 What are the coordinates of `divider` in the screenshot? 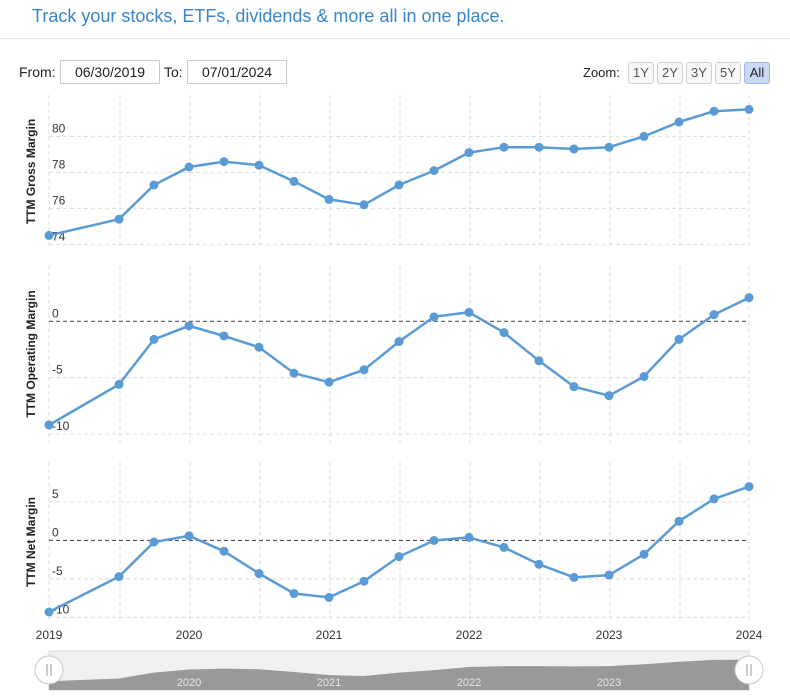 It's located at (395, 38).